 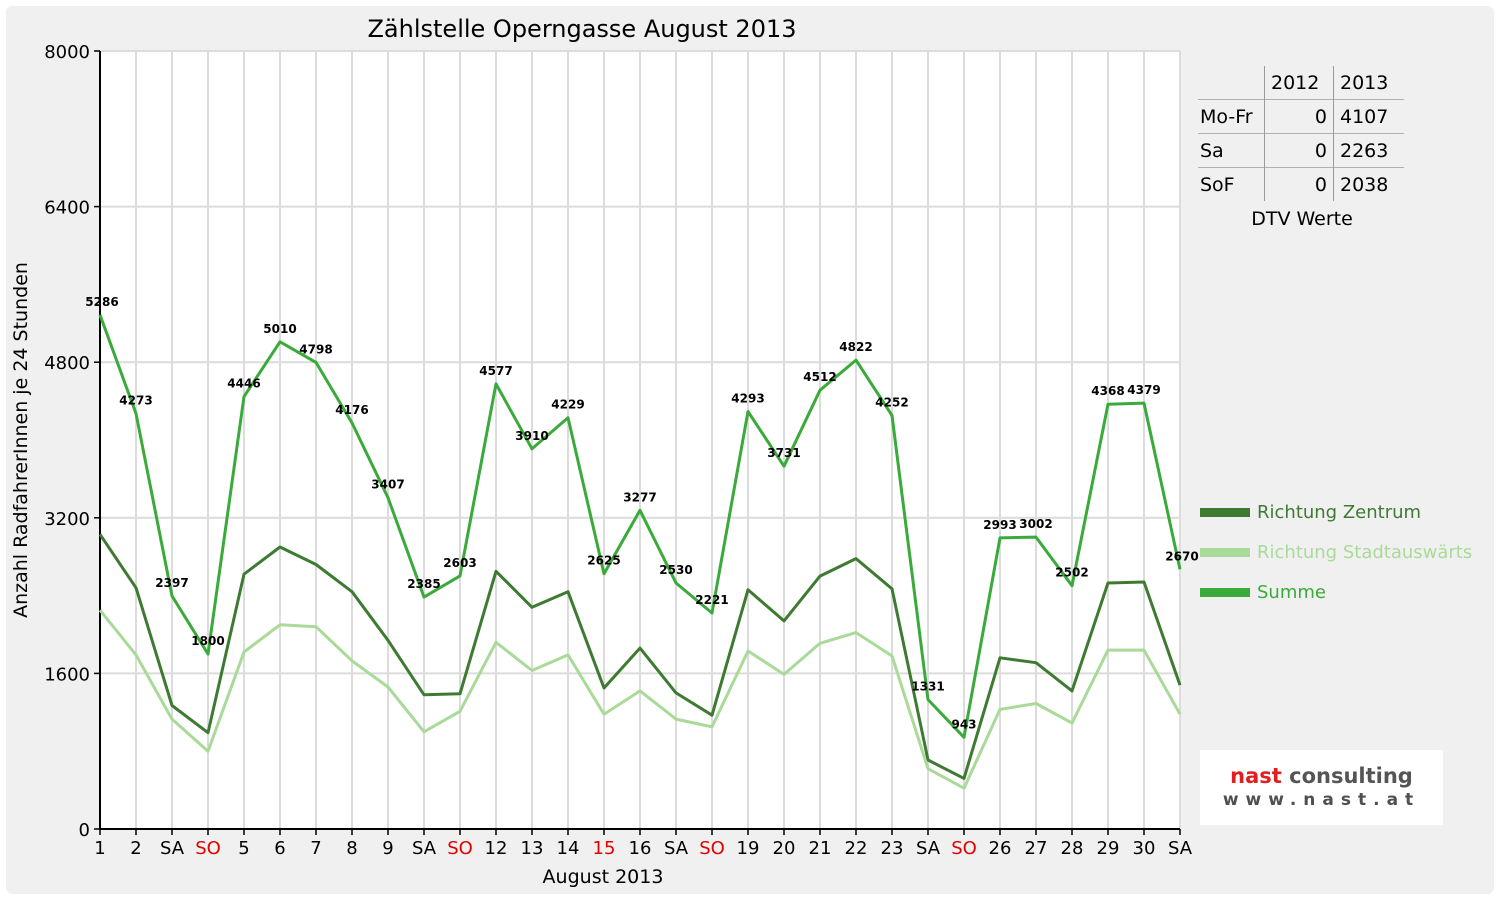 What do you see at coordinates (1299, 83) in the screenshot?
I see `dtv-header-cell: 2012` at bounding box center [1299, 83].